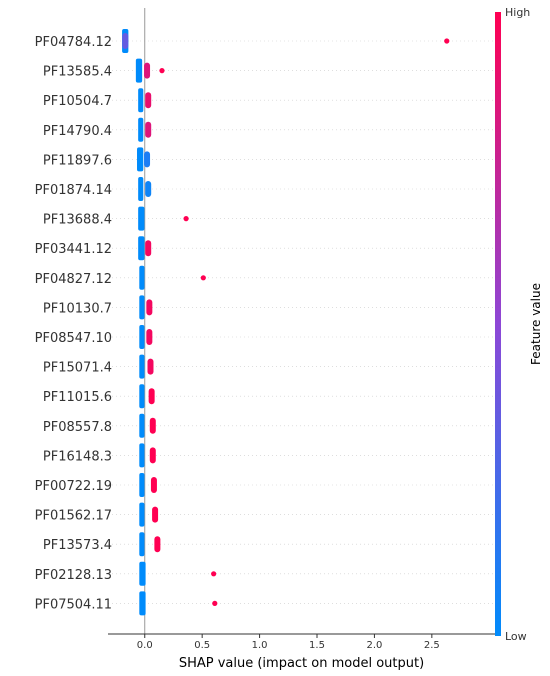 Image resolution: width=550 pixels, height=676 pixels. I want to click on x-tick-label: 1.5, so click(317, 645).